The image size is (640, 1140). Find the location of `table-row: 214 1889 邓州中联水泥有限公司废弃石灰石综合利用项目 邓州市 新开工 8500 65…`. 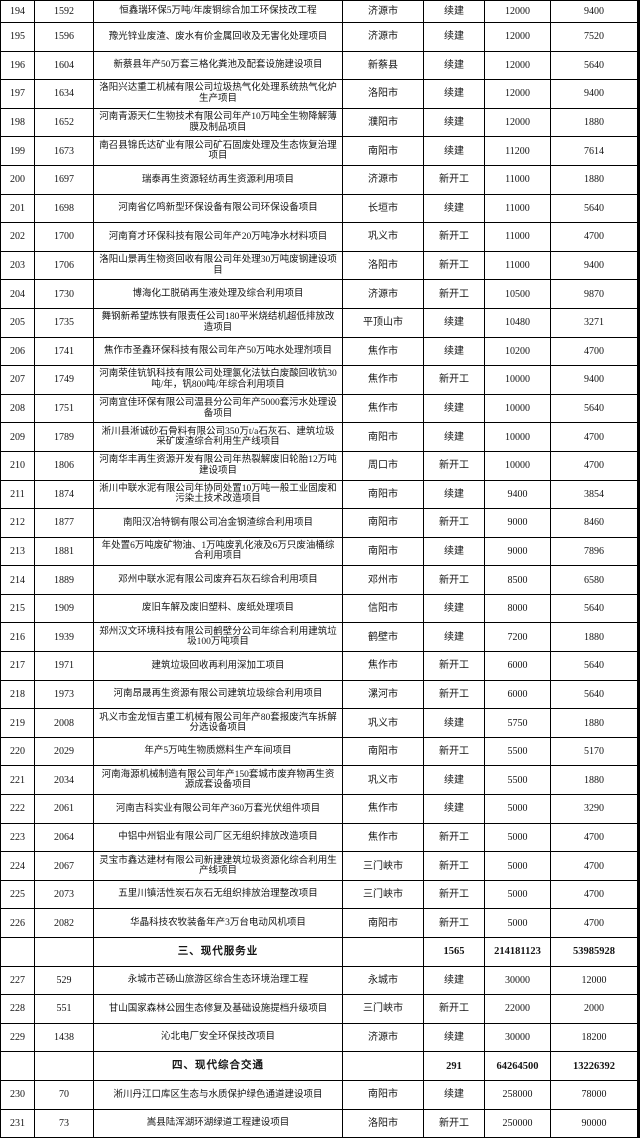

table-row: 214 1889 邓州中联水泥有限公司废弃石灰石综合利用项目 邓州市 新开工 8500 65… is located at coordinates (320, 580).